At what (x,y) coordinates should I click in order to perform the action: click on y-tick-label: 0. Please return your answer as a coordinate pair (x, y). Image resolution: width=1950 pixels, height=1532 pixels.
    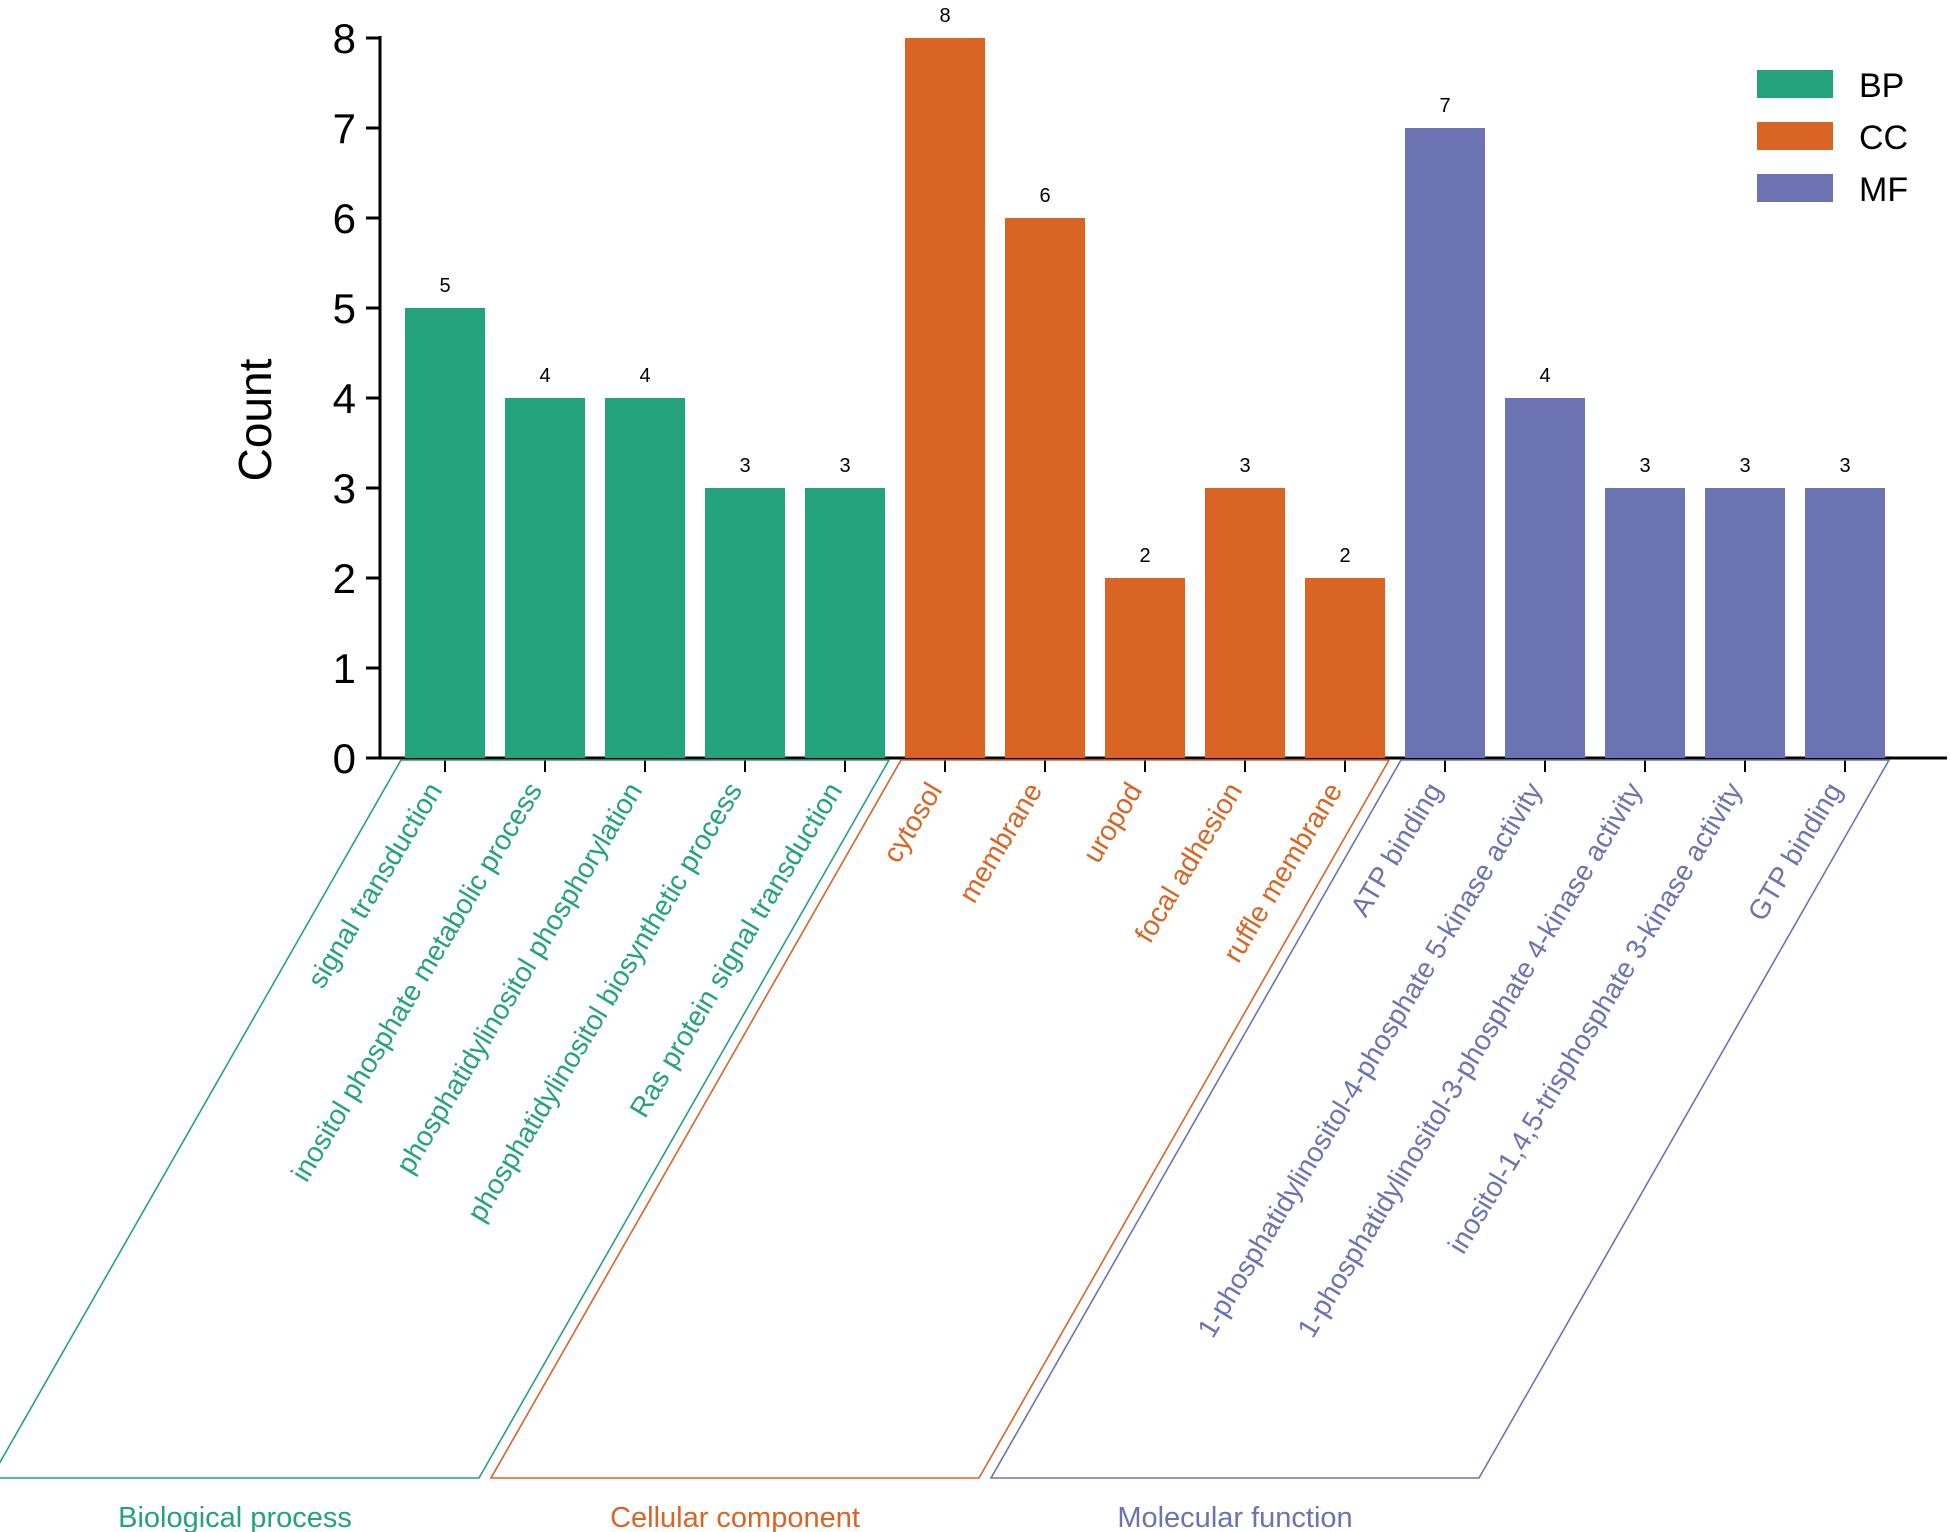
    Looking at the image, I should click on (344, 758).